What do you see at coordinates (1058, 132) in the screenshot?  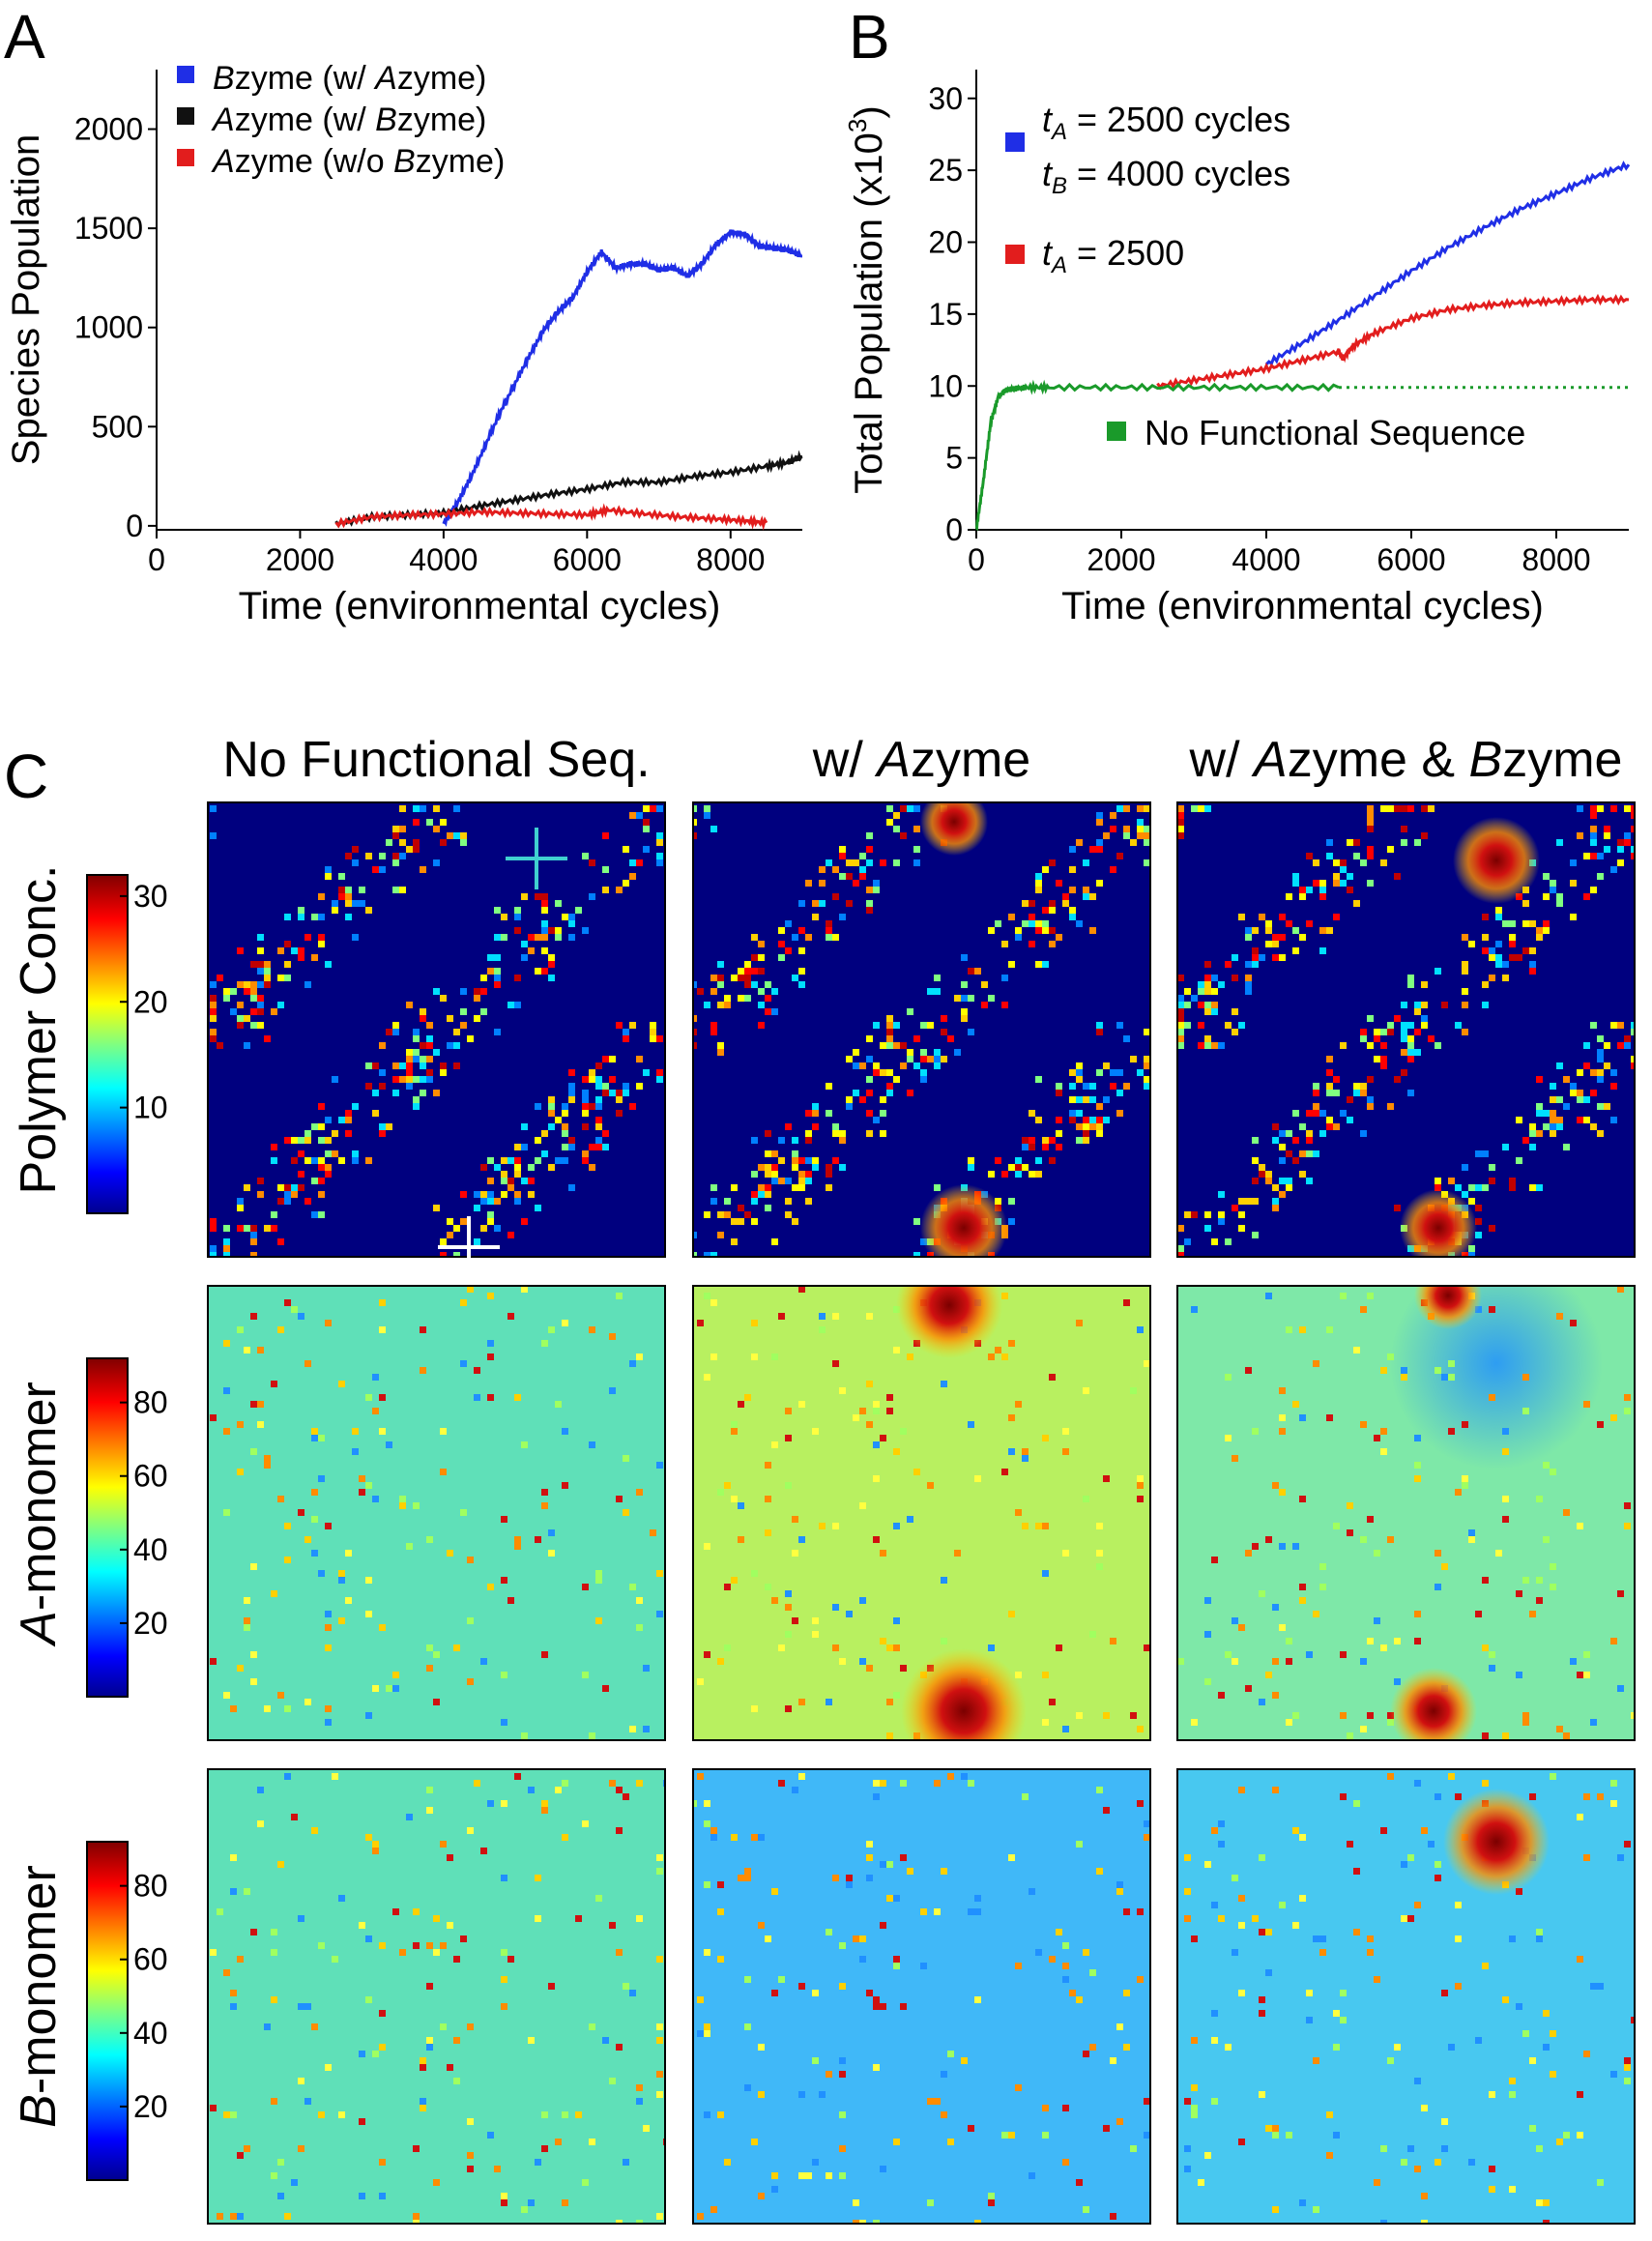 I see `panel-b-legend-label-0-line1-sub: A` at bounding box center [1058, 132].